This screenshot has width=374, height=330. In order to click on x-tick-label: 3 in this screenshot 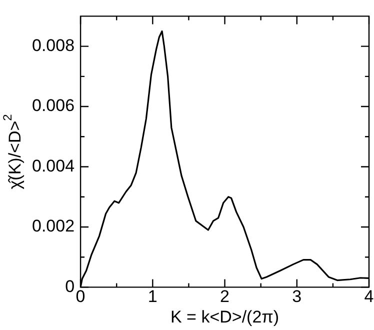, I will do `click(297, 296)`.